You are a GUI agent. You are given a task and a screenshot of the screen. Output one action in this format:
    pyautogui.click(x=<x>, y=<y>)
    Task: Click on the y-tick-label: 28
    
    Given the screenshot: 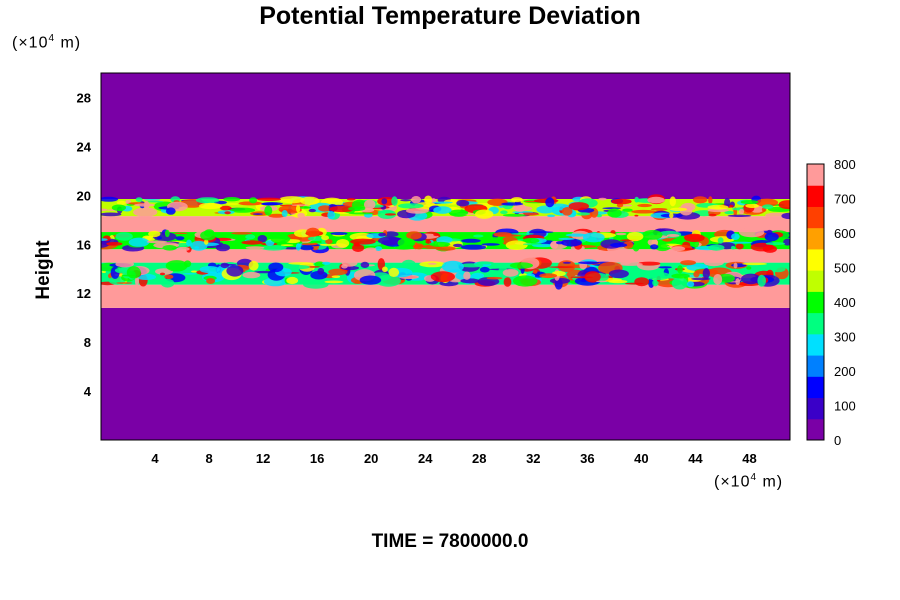 What is the action you would take?
    pyautogui.click(x=84, y=97)
    